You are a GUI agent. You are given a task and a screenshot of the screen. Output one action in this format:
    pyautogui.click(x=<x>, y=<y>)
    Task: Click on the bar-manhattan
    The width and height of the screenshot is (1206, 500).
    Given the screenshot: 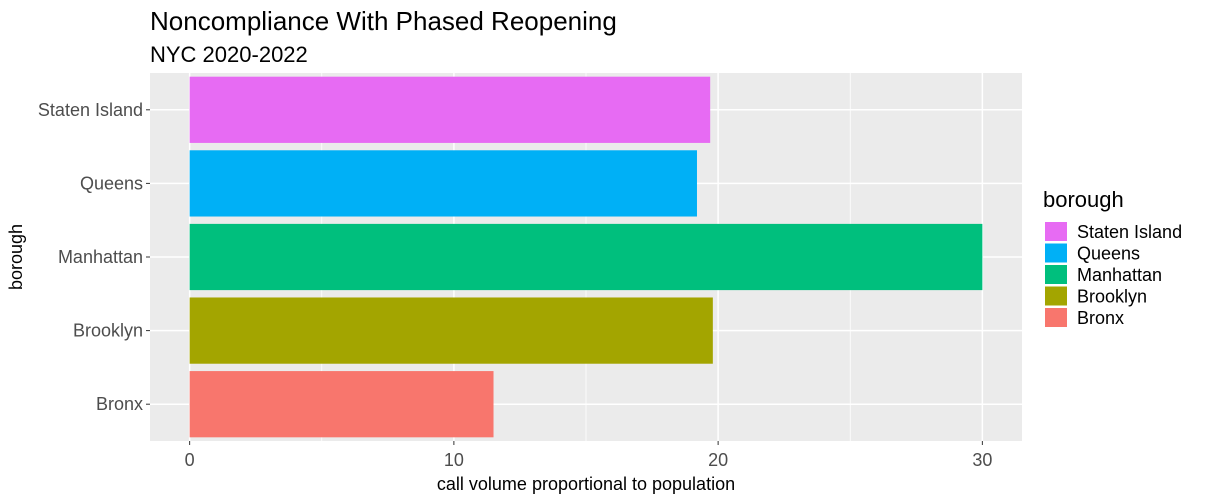 What is the action you would take?
    pyautogui.click(x=586, y=257)
    